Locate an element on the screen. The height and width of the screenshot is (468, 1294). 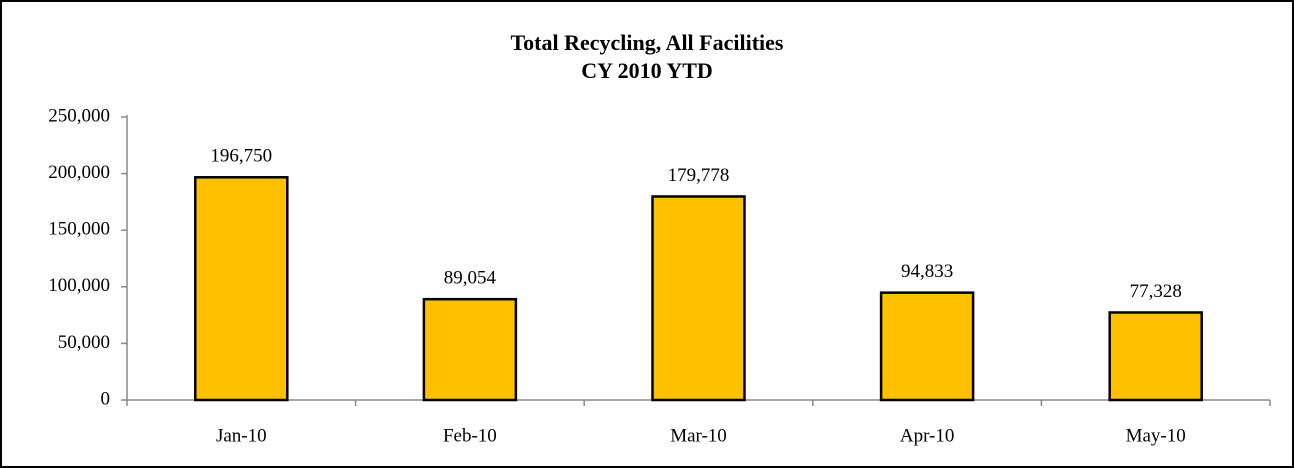
x-tick-label: Mar-10 is located at coordinates (698, 435).